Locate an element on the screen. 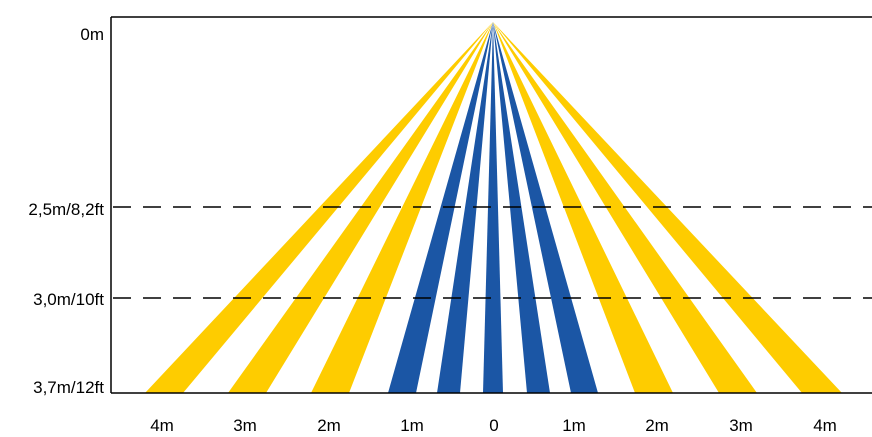 Image resolution: width=872 pixels, height=437 pixels. x-label-center-0: 0 is located at coordinates (493, 425).